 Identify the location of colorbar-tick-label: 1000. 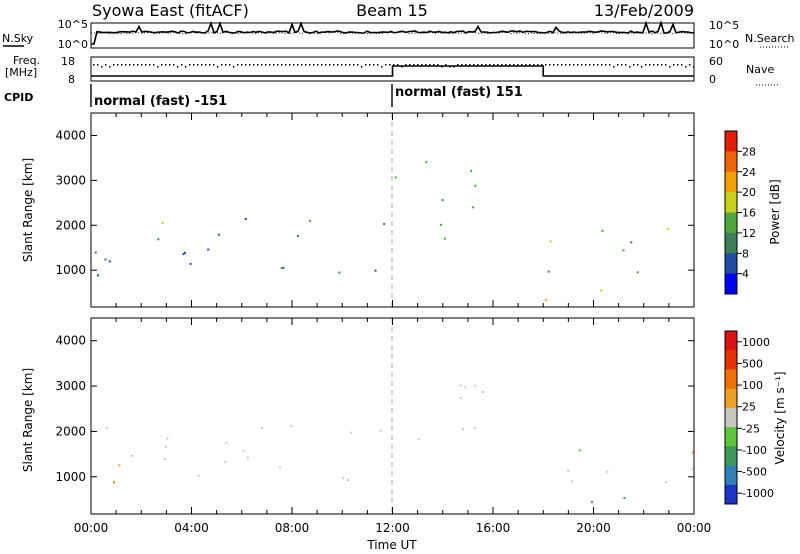
(756, 342).